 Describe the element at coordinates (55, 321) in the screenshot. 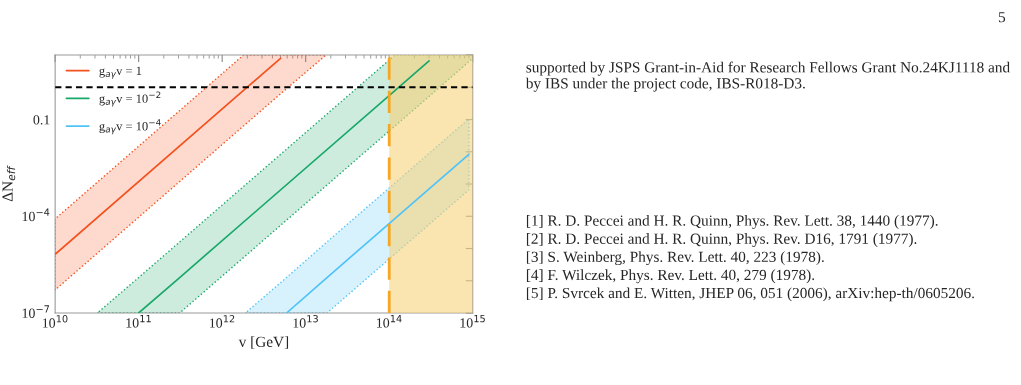

I see `x-tick-label: 10$^{10}$` at that location.